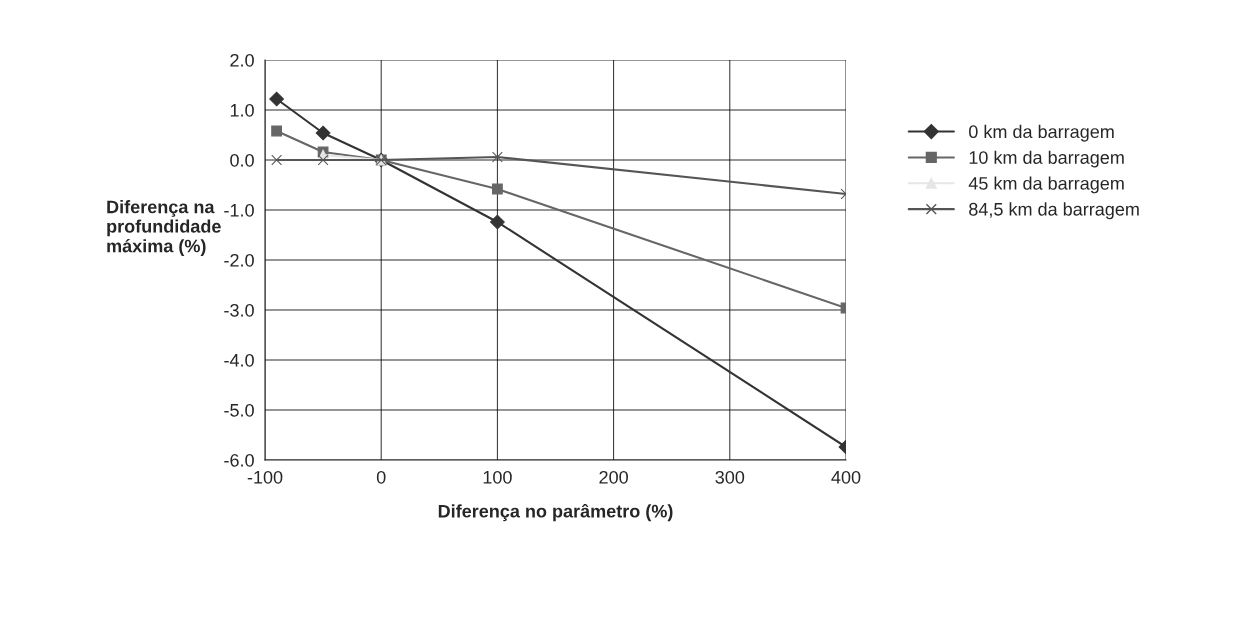  I want to click on x-tick-label: -100, so click(265, 477).